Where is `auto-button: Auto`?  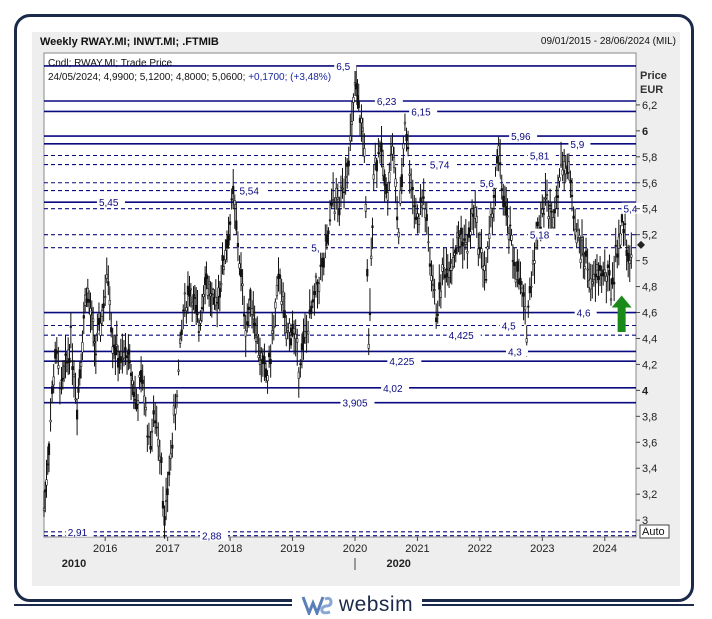 auto-button: Auto is located at coordinates (653, 532).